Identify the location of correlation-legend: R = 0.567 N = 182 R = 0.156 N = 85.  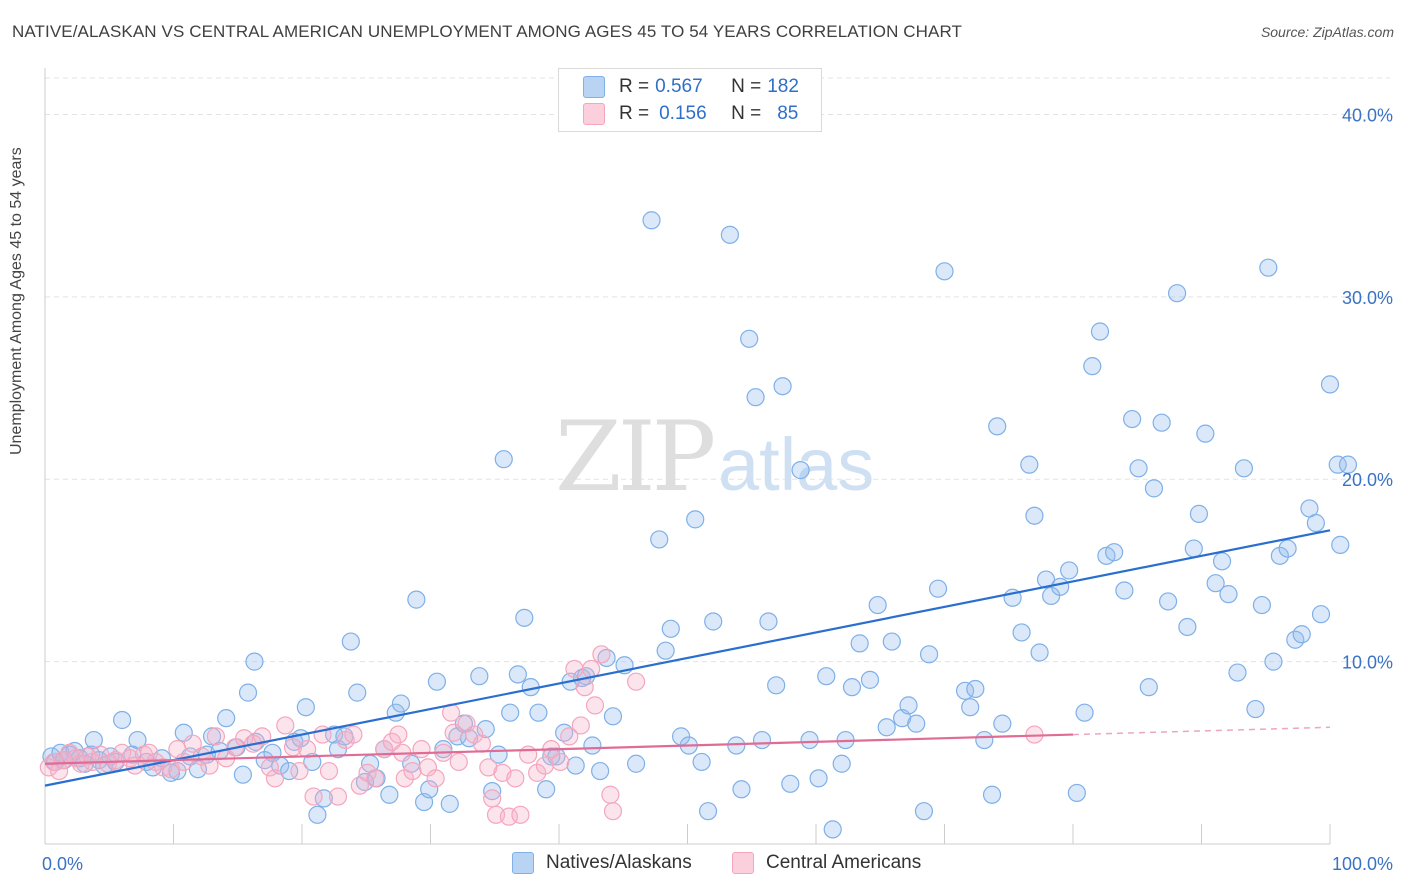
(690, 100).